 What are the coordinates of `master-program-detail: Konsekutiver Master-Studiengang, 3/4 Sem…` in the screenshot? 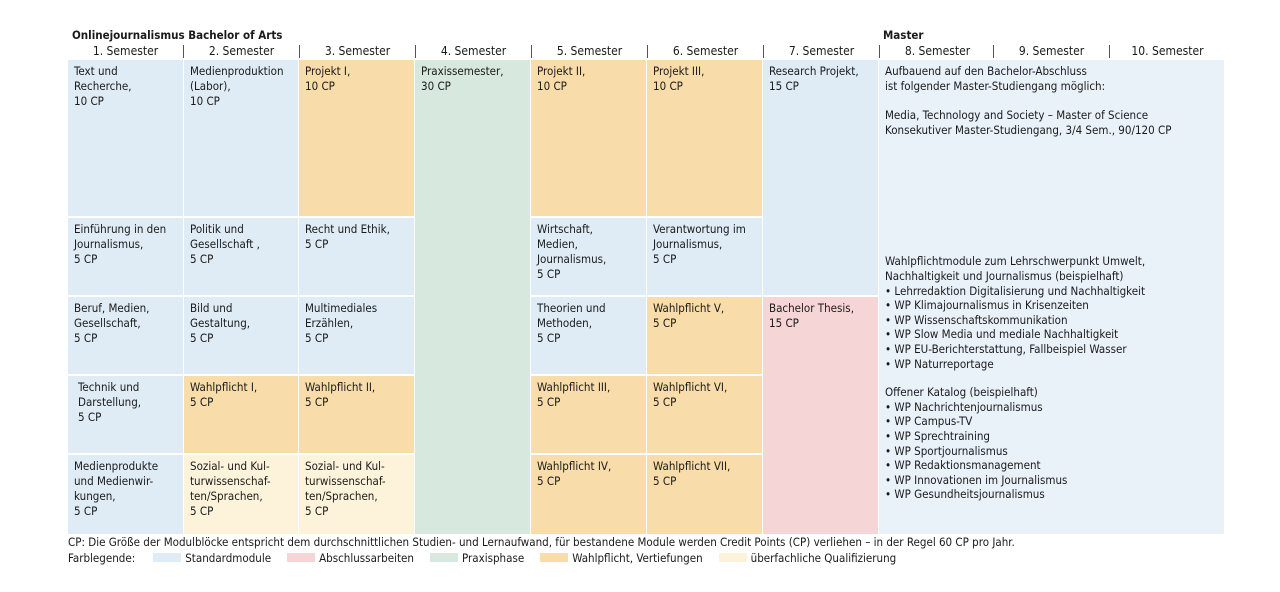 It's located at (1028, 129).